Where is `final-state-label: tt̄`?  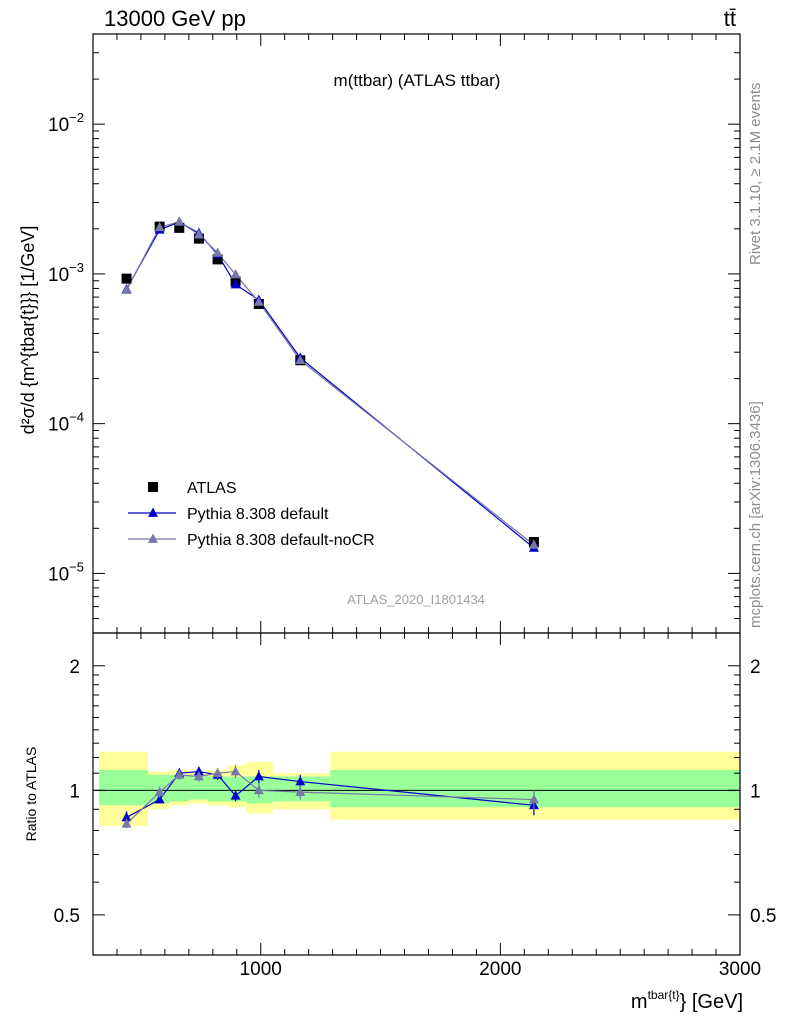
final-state-label: tt̄ is located at coordinates (730, 18).